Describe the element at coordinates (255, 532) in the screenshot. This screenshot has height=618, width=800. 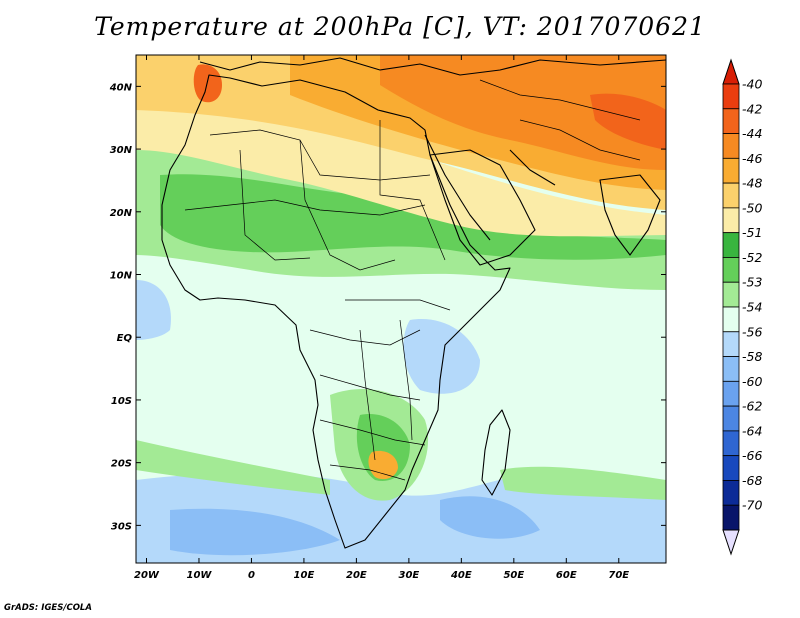
I see `mid-blue-south` at that location.